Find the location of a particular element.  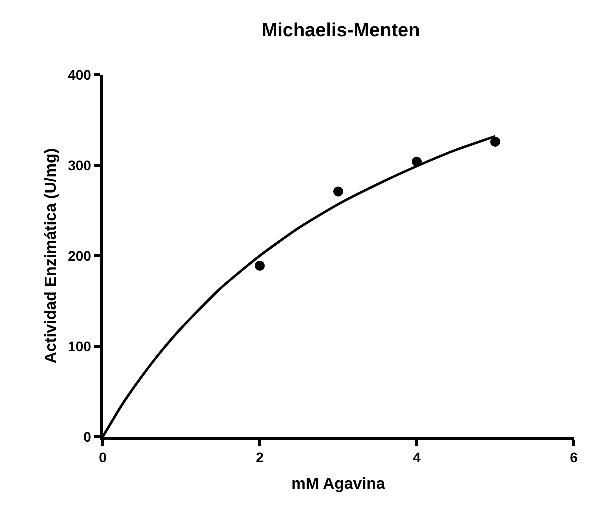

y-tick-label: 300 is located at coordinates (80, 165).